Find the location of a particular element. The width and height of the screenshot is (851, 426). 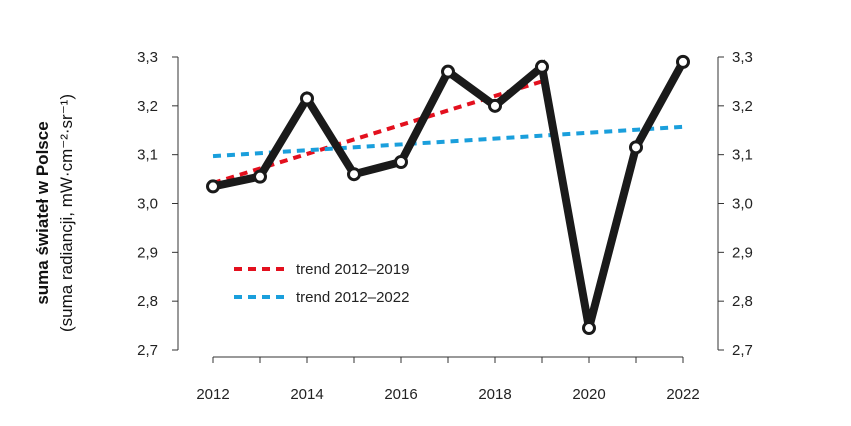

right-y-tick-label: 3,0 is located at coordinates (742, 204).